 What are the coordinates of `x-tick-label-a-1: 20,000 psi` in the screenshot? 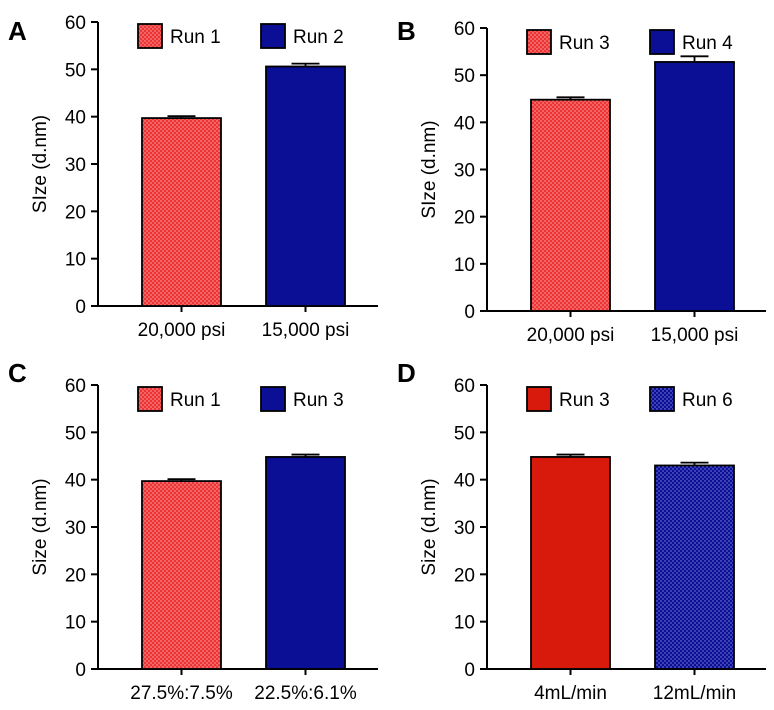 It's located at (182, 330).